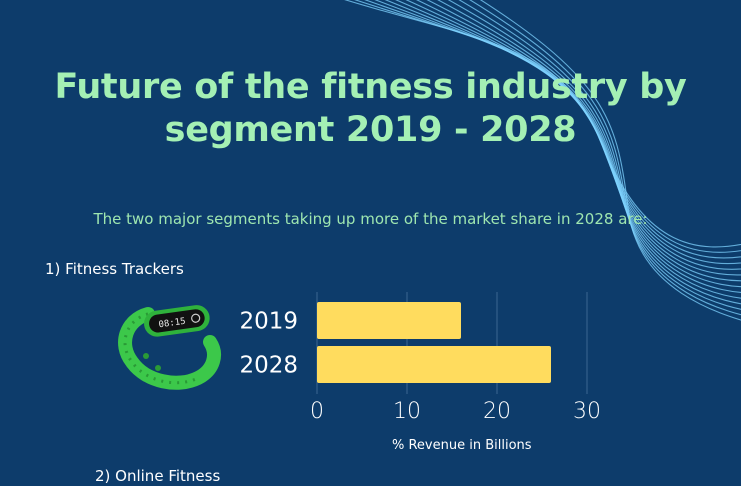 This screenshot has width=741, height=486. What do you see at coordinates (497, 411) in the screenshot?
I see `x-tick-label: 20` at bounding box center [497, 411].